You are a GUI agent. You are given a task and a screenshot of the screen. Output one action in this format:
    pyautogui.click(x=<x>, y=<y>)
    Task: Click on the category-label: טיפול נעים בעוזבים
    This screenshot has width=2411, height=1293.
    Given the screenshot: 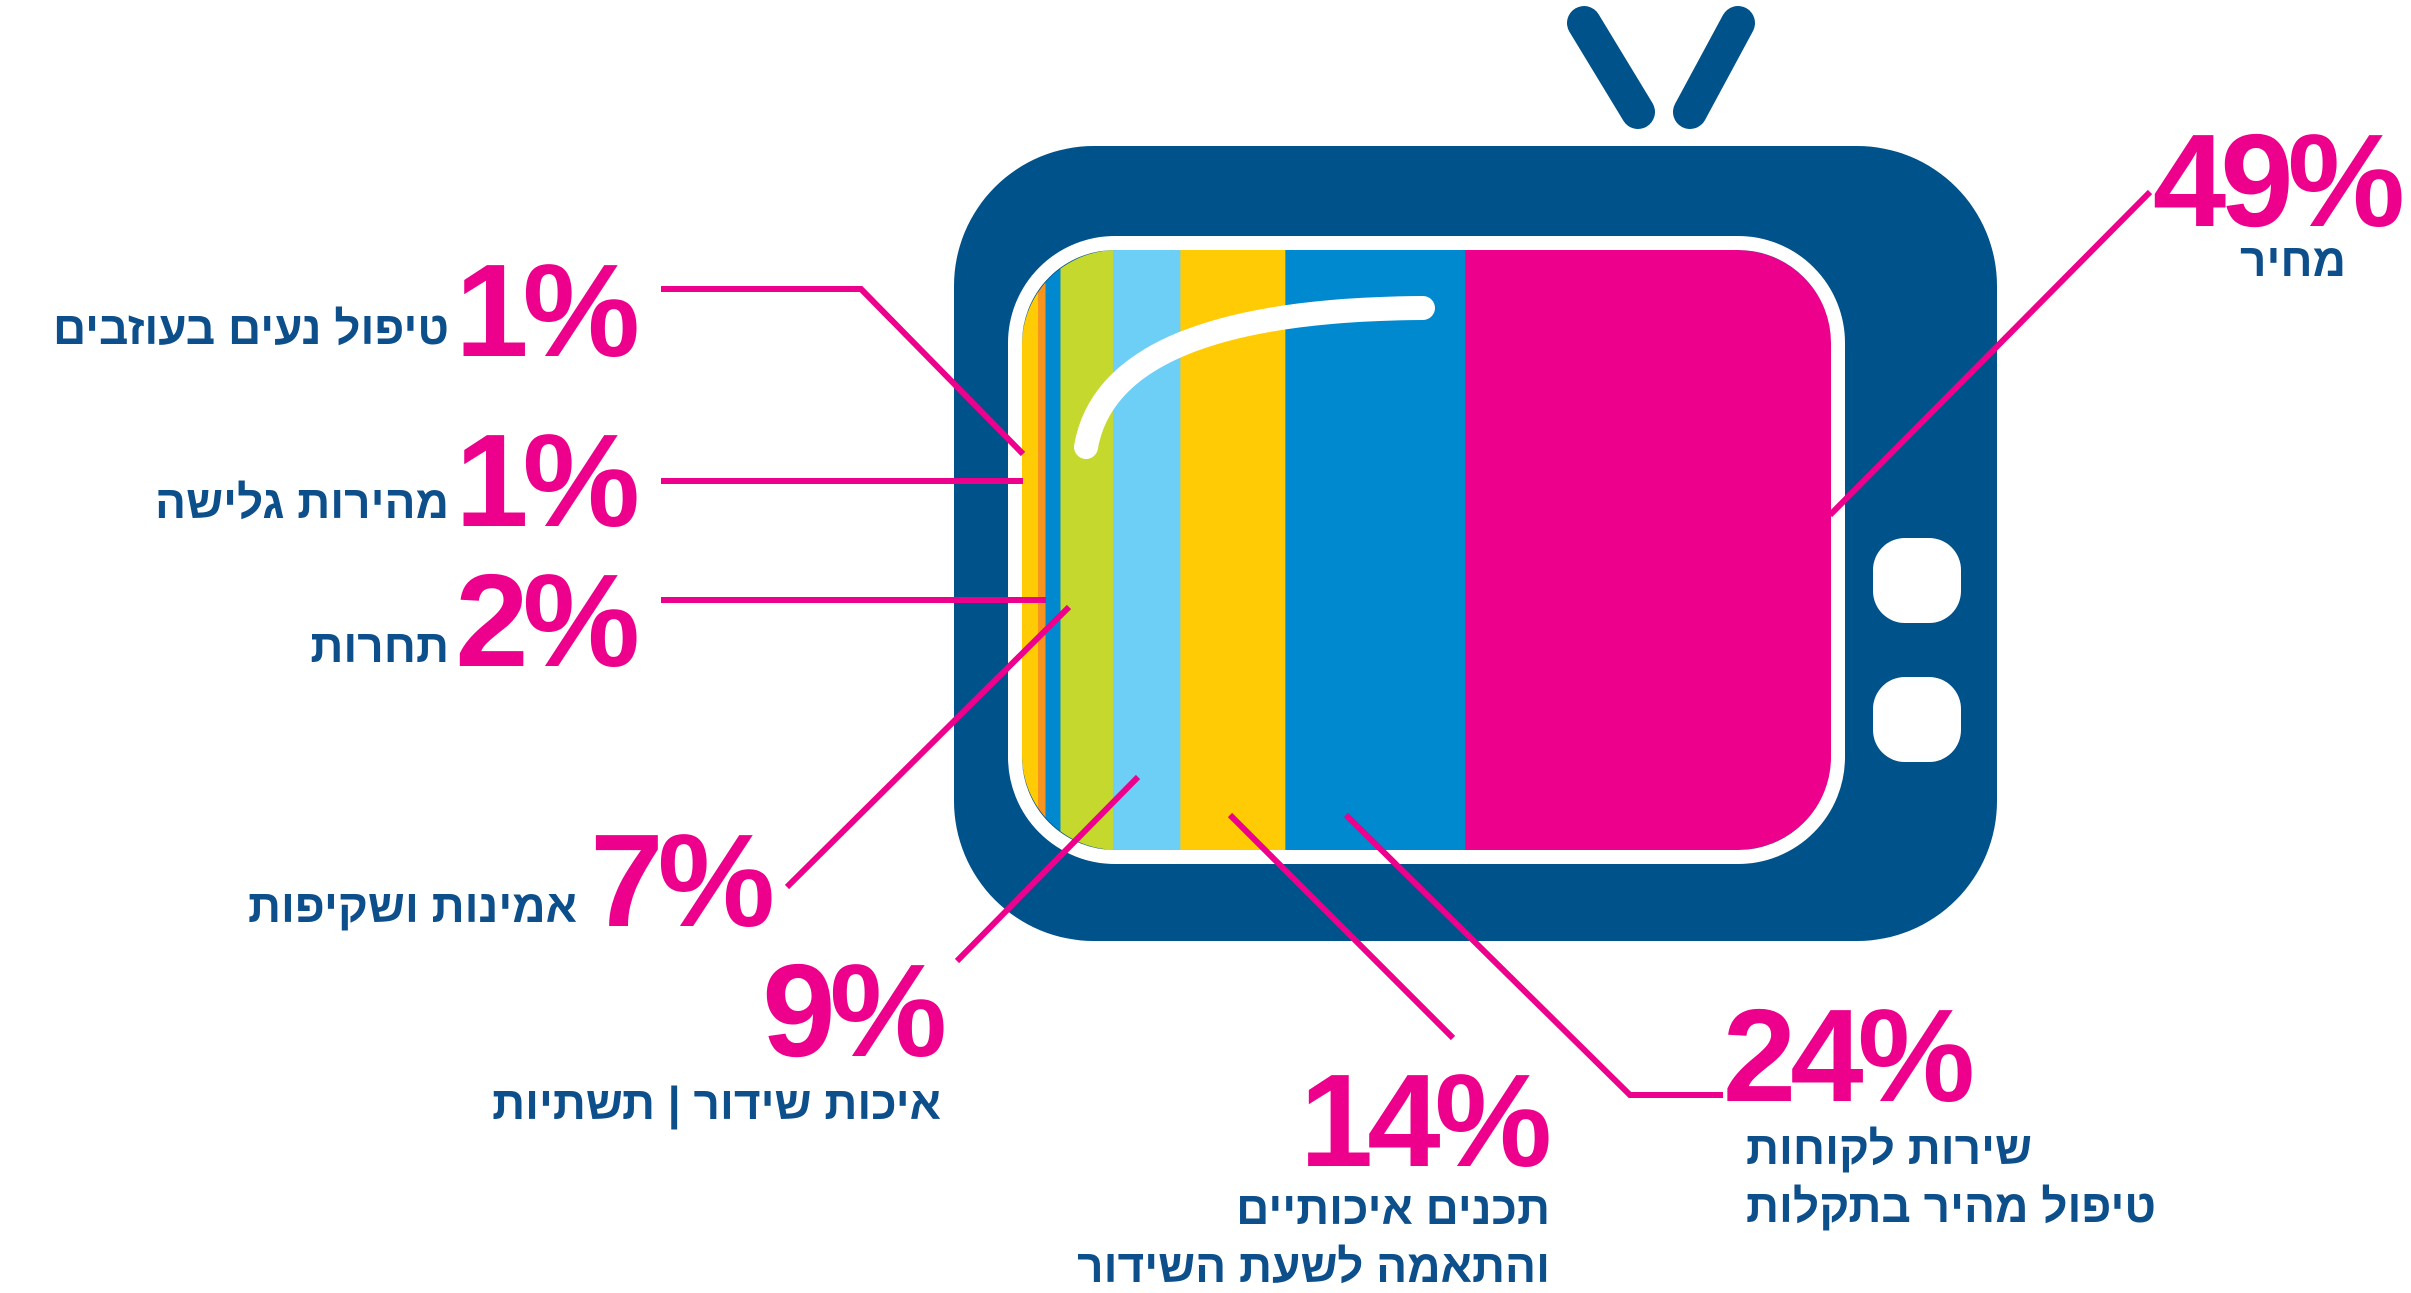 What is the action you would take?
    pyautogui.click(x=250, y=328)
    